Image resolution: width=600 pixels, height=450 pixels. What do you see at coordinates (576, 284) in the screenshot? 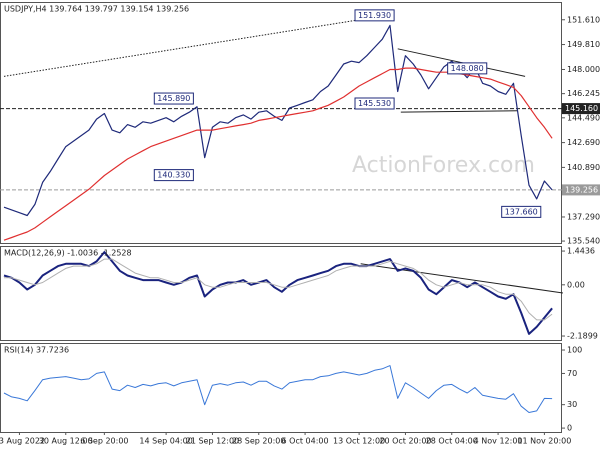
I see `y-tick-label: 0.00` at bounding box center [576, 284].